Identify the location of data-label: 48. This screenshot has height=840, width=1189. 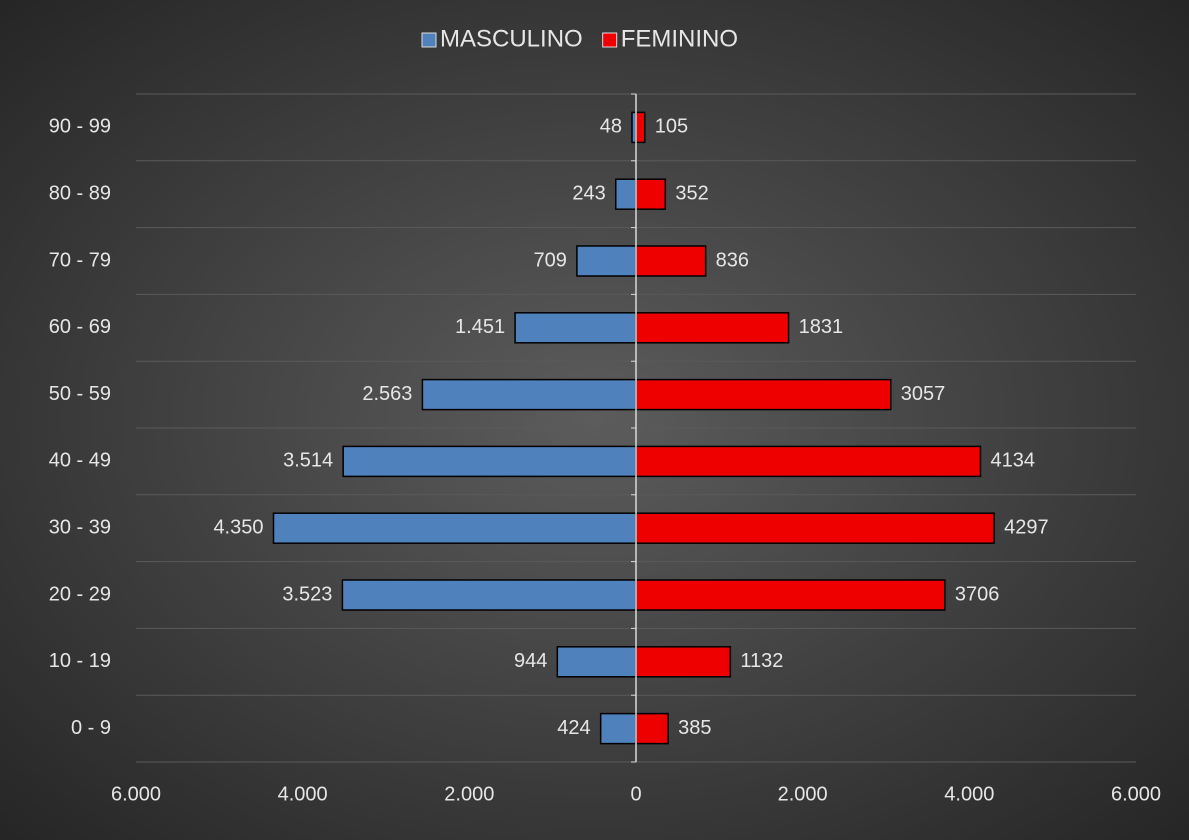
(611, 127).